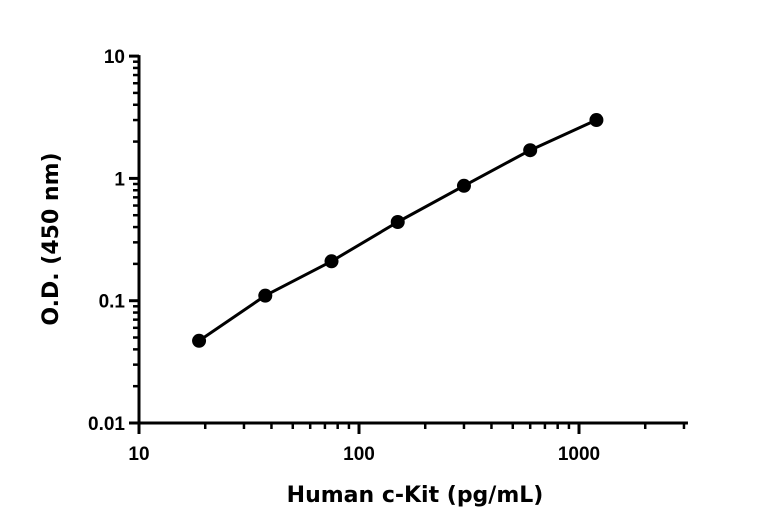 The height and width of the screenshot is (532, 768). Describe the element at coordinates (359, 454) in the screenshot. I see `x-tick-label: 100` at that location.